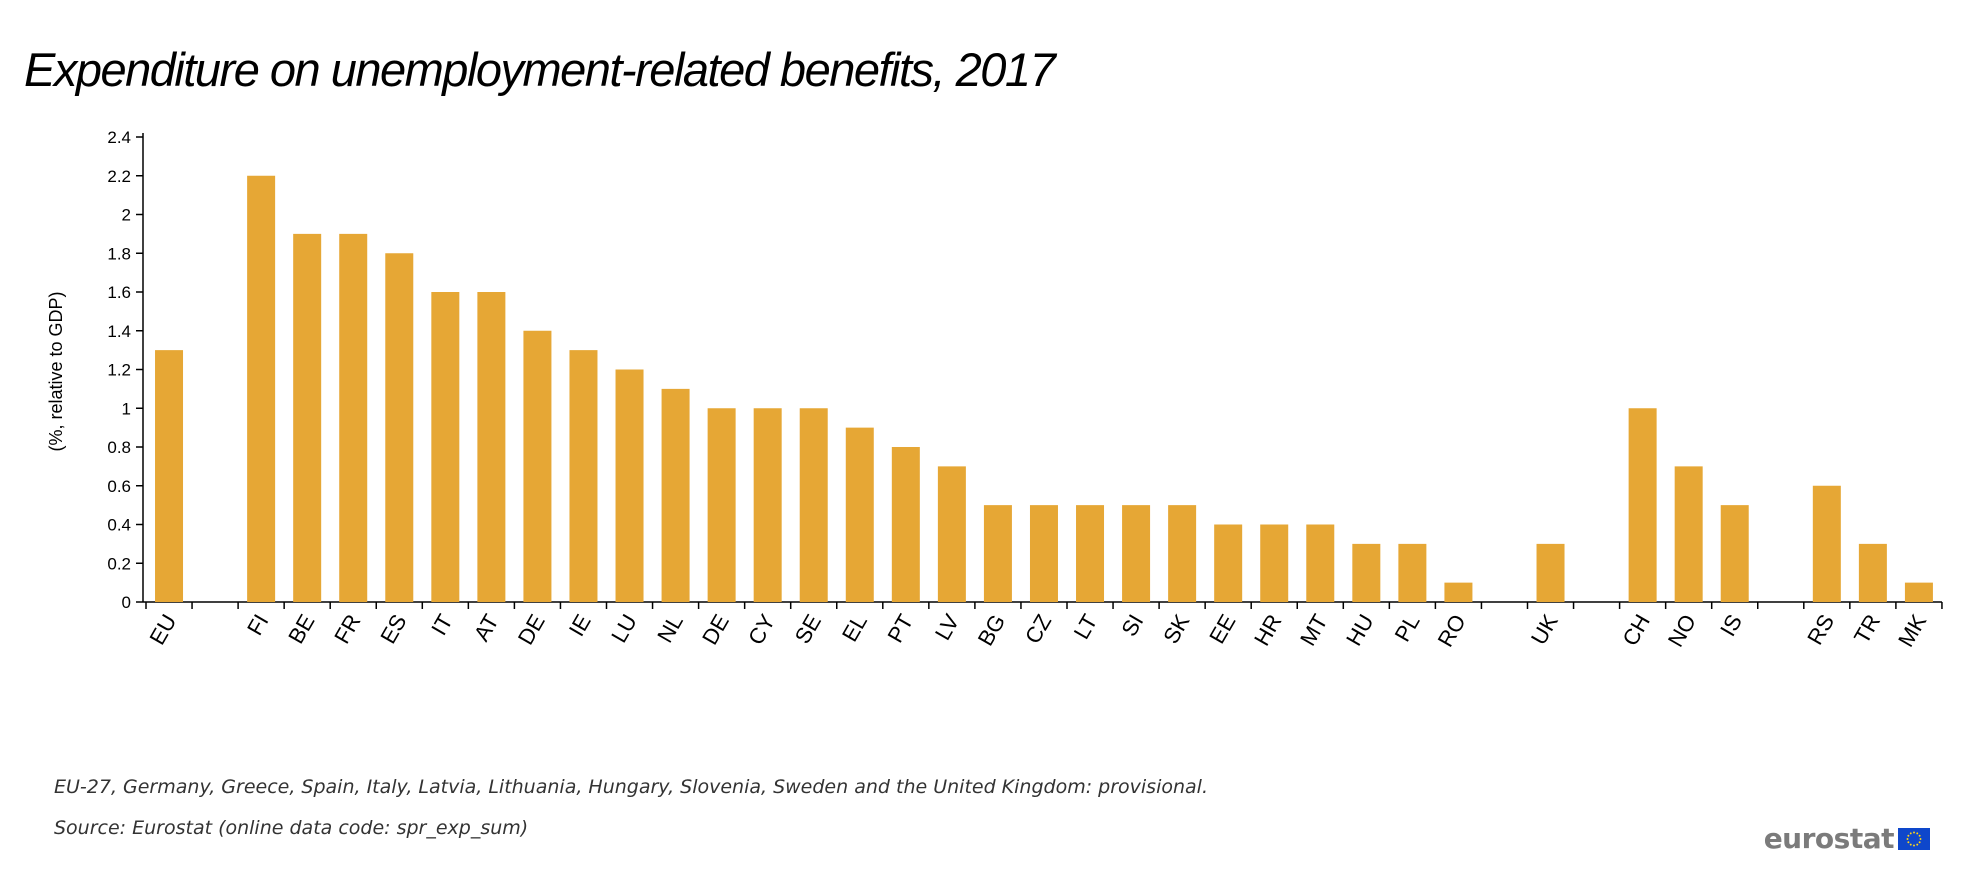 The height and width of the screenshot is (880, 1974). What do you see at coordinates (1086, 626) in the screenshot?
I see `x-tick-label: LT` at bounding box center [1086, 626].